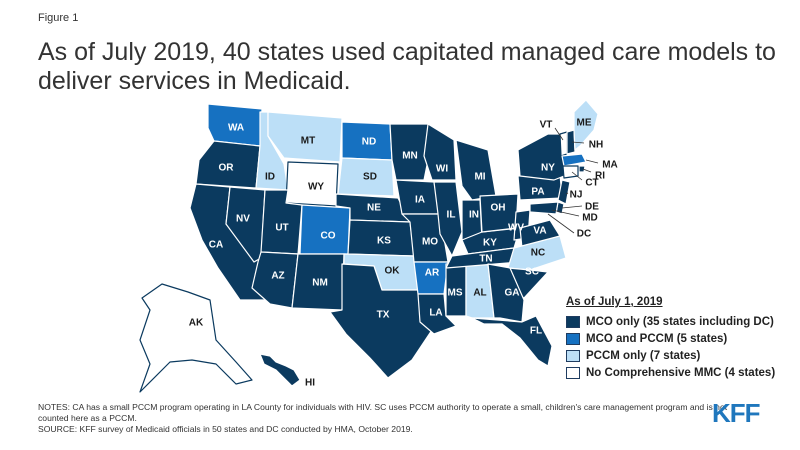 The height and width of the screenshot is (450, 800). I want to click on state-label-in: IN, so click(474, 215).